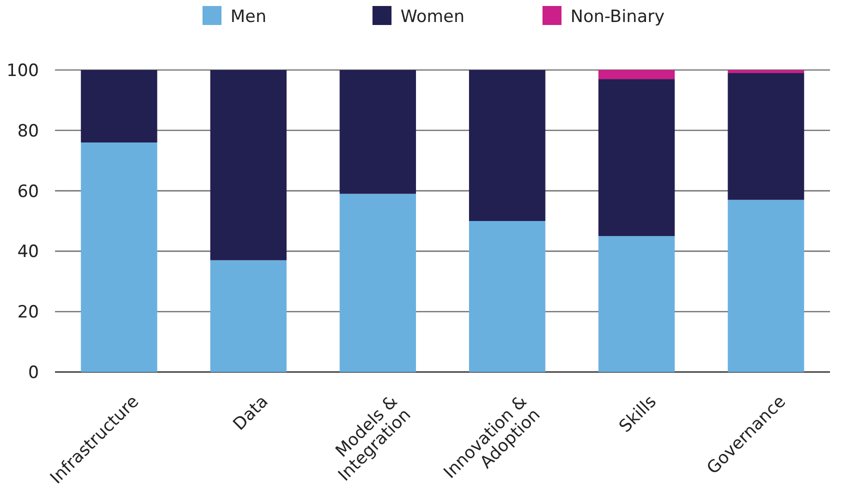  I want to click on y-tick-label: 0, so click(33, 372).